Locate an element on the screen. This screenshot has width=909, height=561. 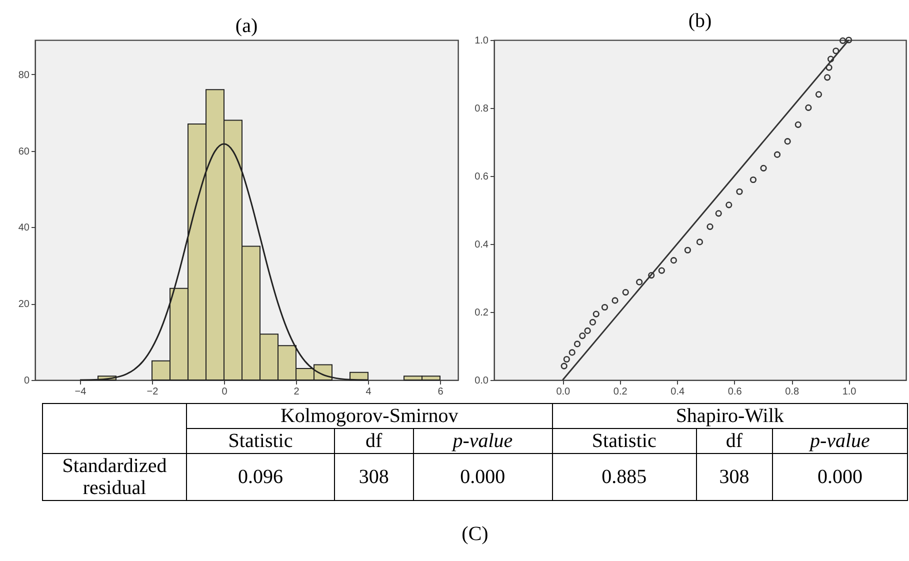
category-label: Standardized residual is located at coordinates (114, 477).